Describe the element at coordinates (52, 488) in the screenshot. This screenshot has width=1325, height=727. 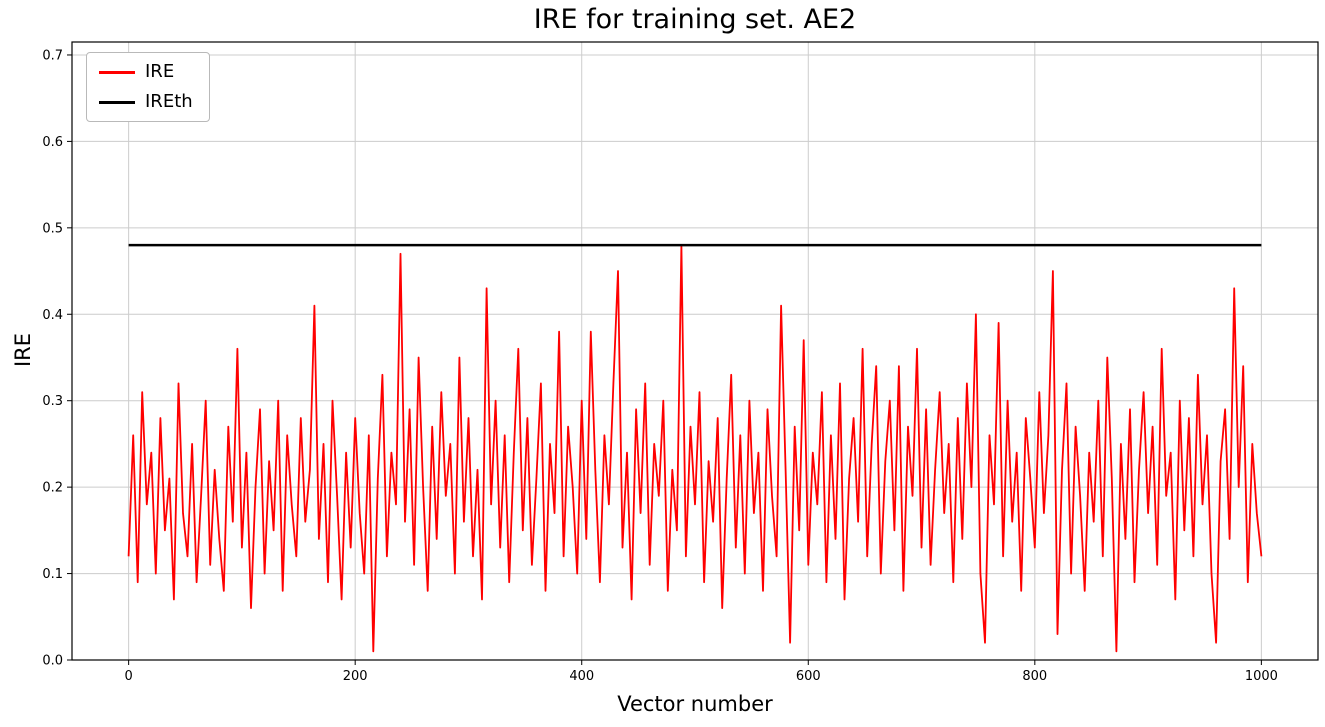
I see `y-tick-label: 0.2` at that location.